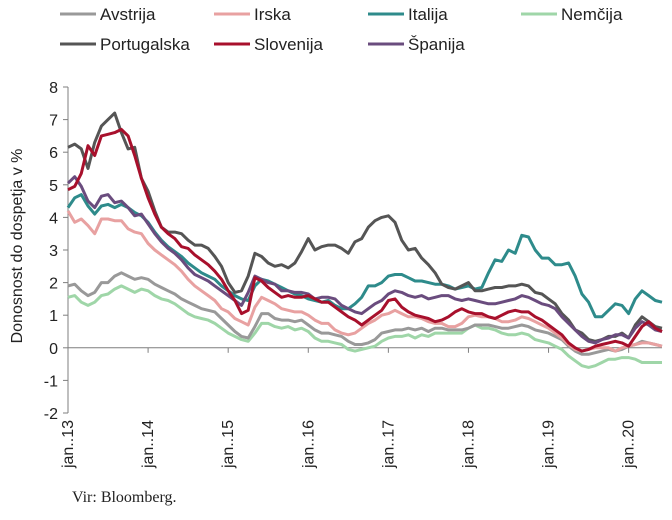  What do you see at coordinates (468, 444) in the screenshot?
I see `x-tick-label: jan..18` at bounding box center [468, 444].